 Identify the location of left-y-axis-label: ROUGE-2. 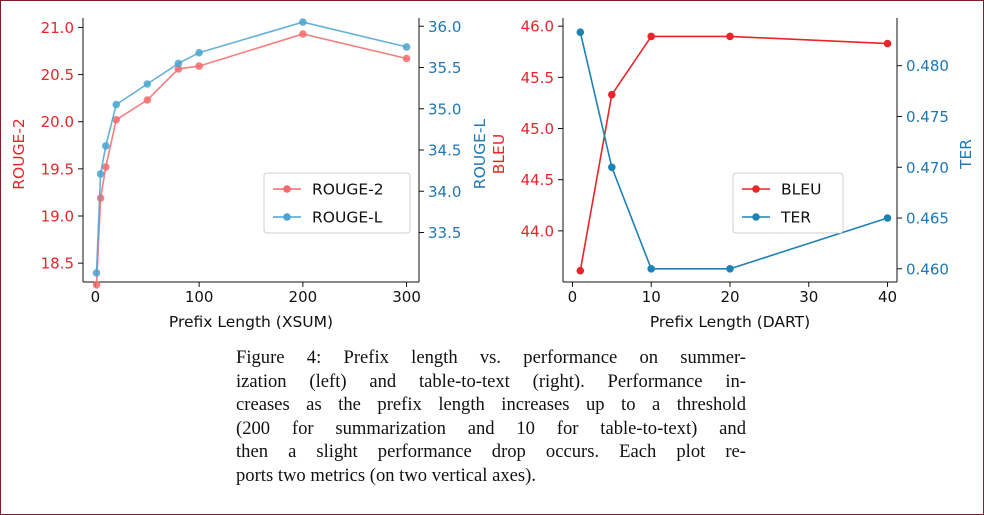
(19, 154).